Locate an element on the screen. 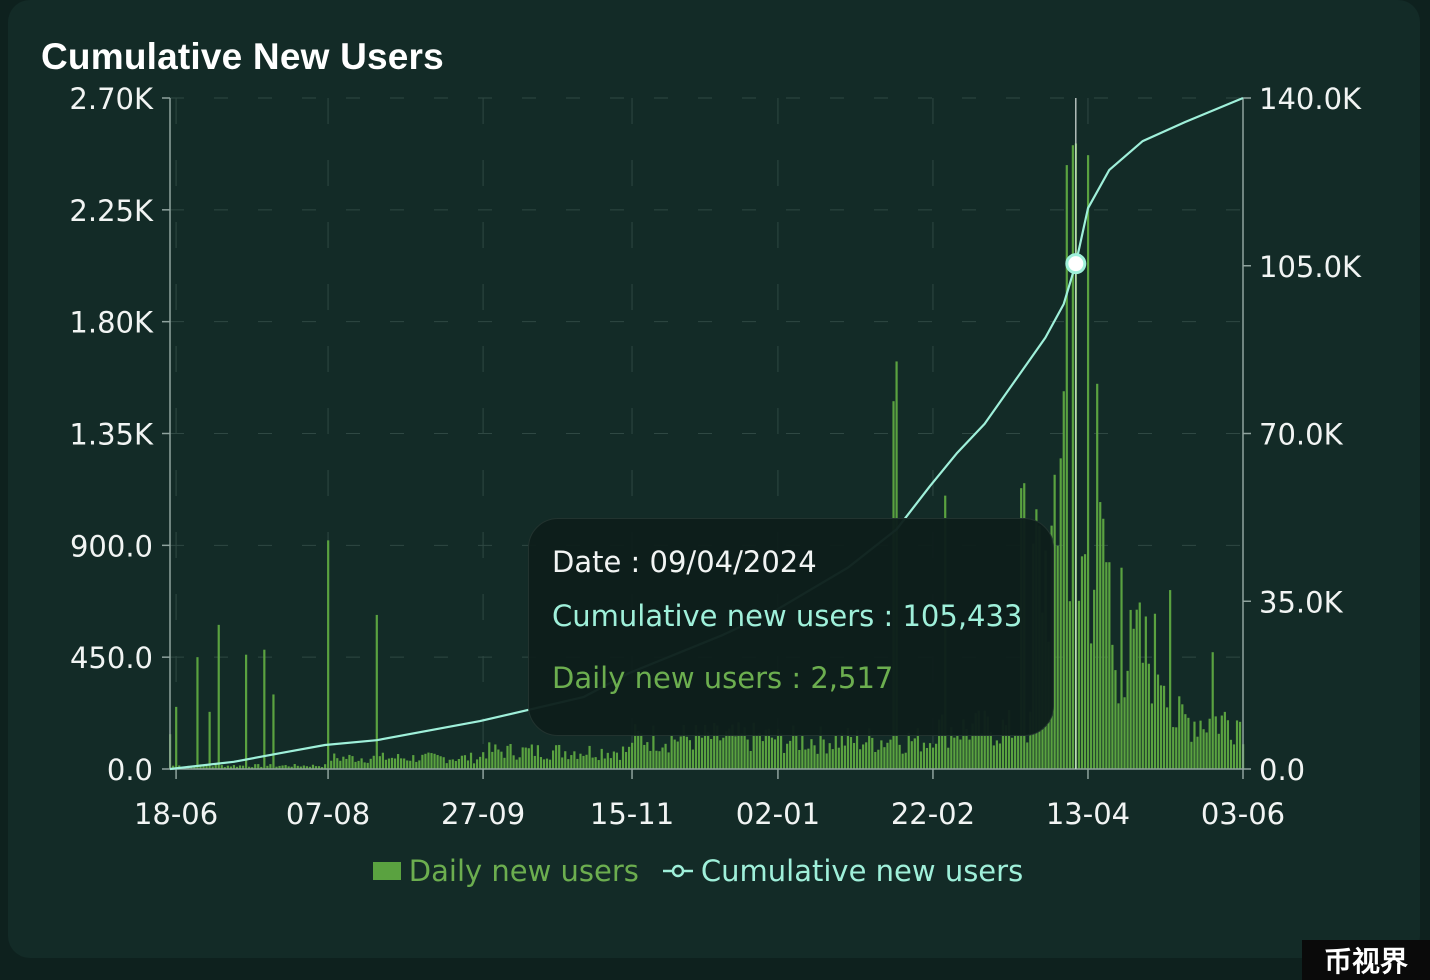  x-tick-label: 07-08 is located at coordinates (328, 814).